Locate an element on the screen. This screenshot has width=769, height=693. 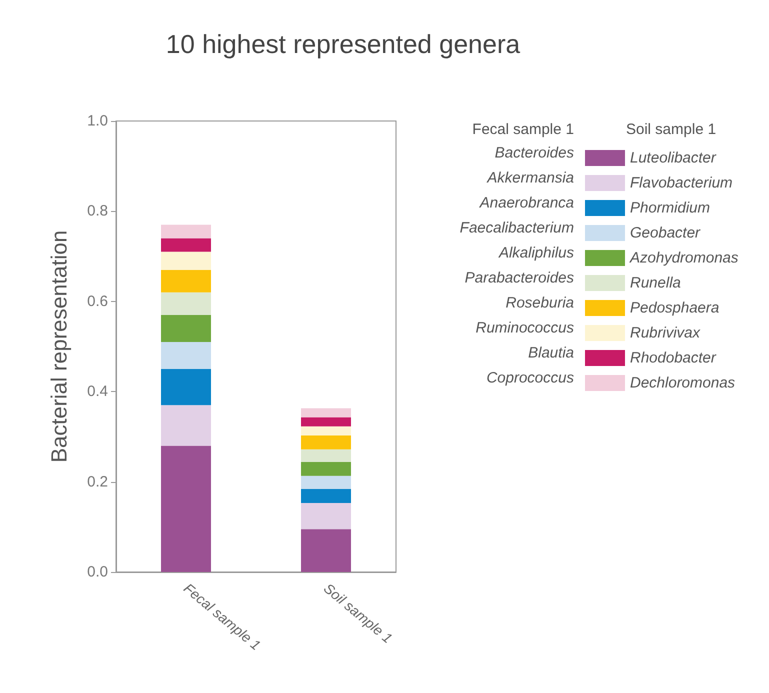
legend-label: Runella is located at coordinates (655, 283).